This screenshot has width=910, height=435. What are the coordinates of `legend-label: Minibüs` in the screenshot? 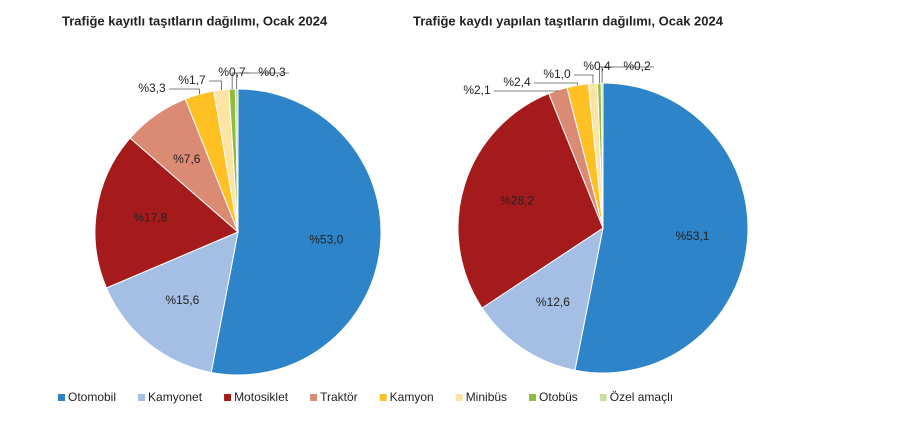 It's located at (486, 397).